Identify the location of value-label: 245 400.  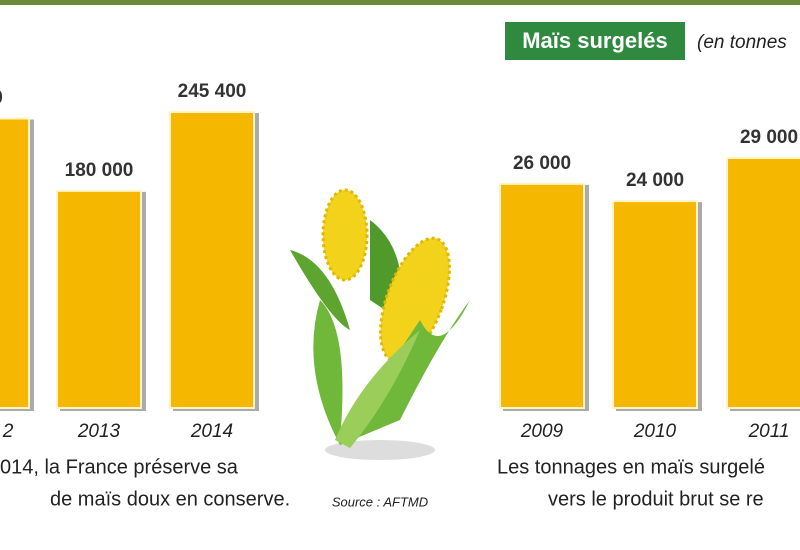
(212, 91).